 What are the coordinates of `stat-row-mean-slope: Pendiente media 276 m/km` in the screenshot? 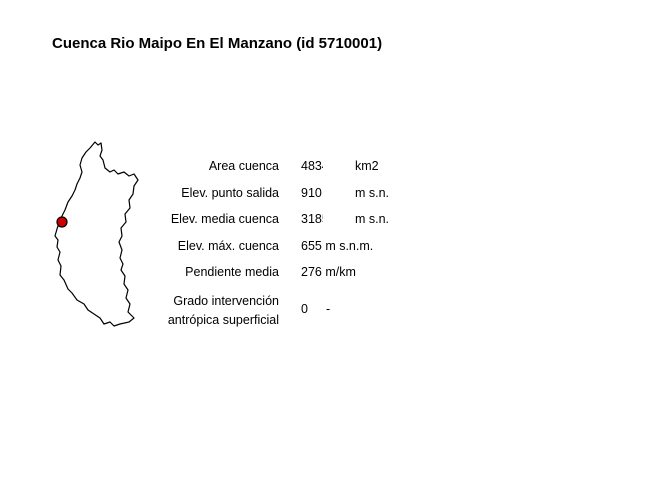 It's located at (290, 274).